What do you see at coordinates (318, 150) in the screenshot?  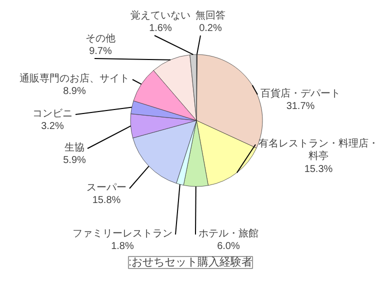 I see `slice-label: 有名レストラン・料理店・料亭` at bounding box center [318, 150].